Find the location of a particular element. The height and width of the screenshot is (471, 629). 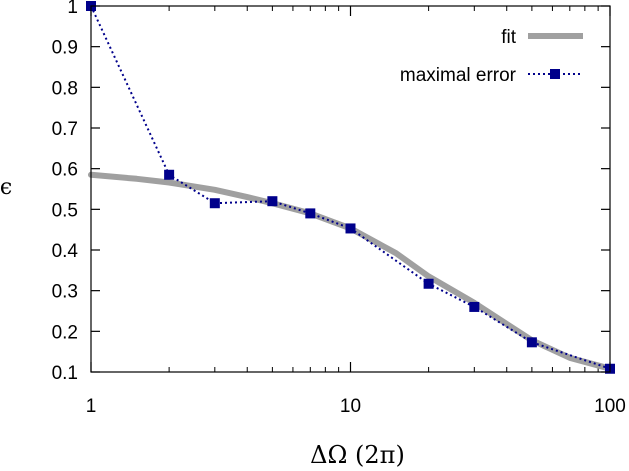

x-tick-label: 1 is located at coordinates (91, 406).